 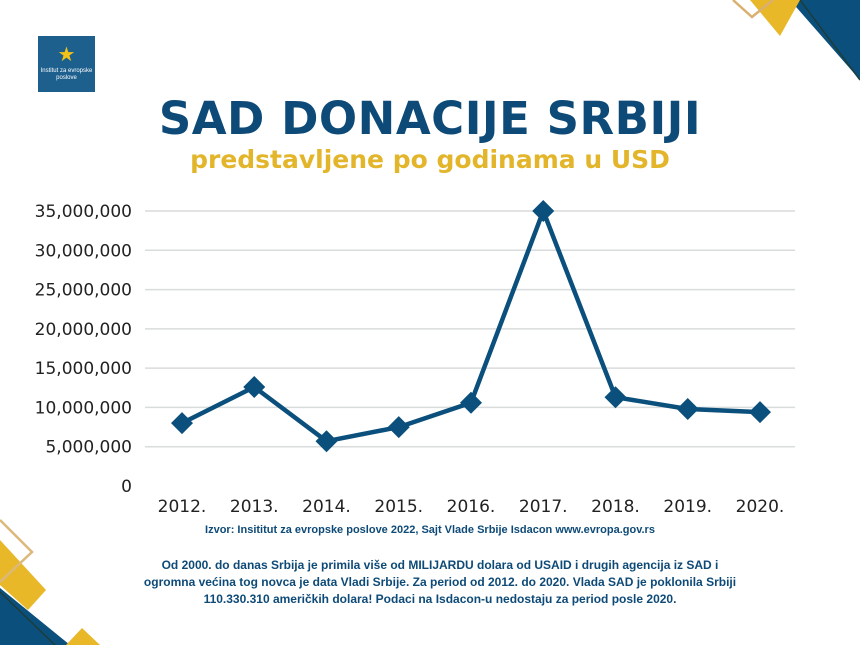 I want to click on y-tick-label: 30,000,000, so click(x=83, y=251).